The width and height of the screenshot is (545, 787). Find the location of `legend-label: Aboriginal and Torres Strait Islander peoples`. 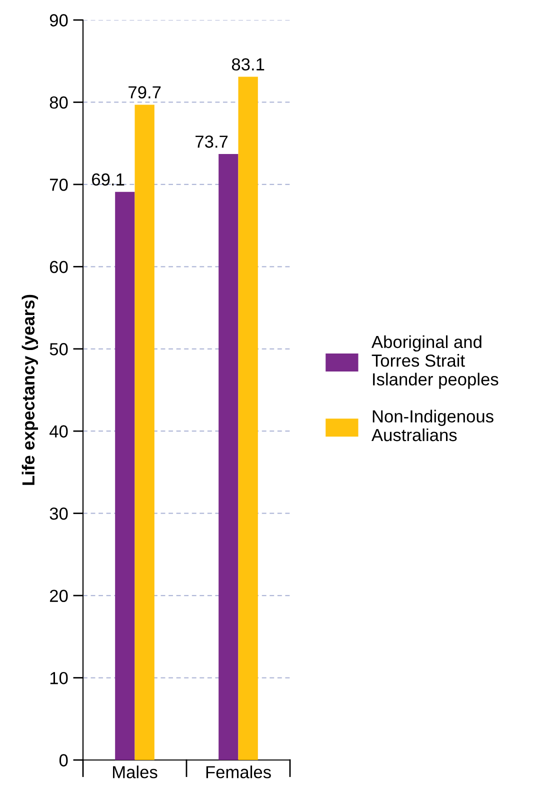

legend-label: Aboriginal and Torres Strait Islander peoples is located at coordinates (435, 362).